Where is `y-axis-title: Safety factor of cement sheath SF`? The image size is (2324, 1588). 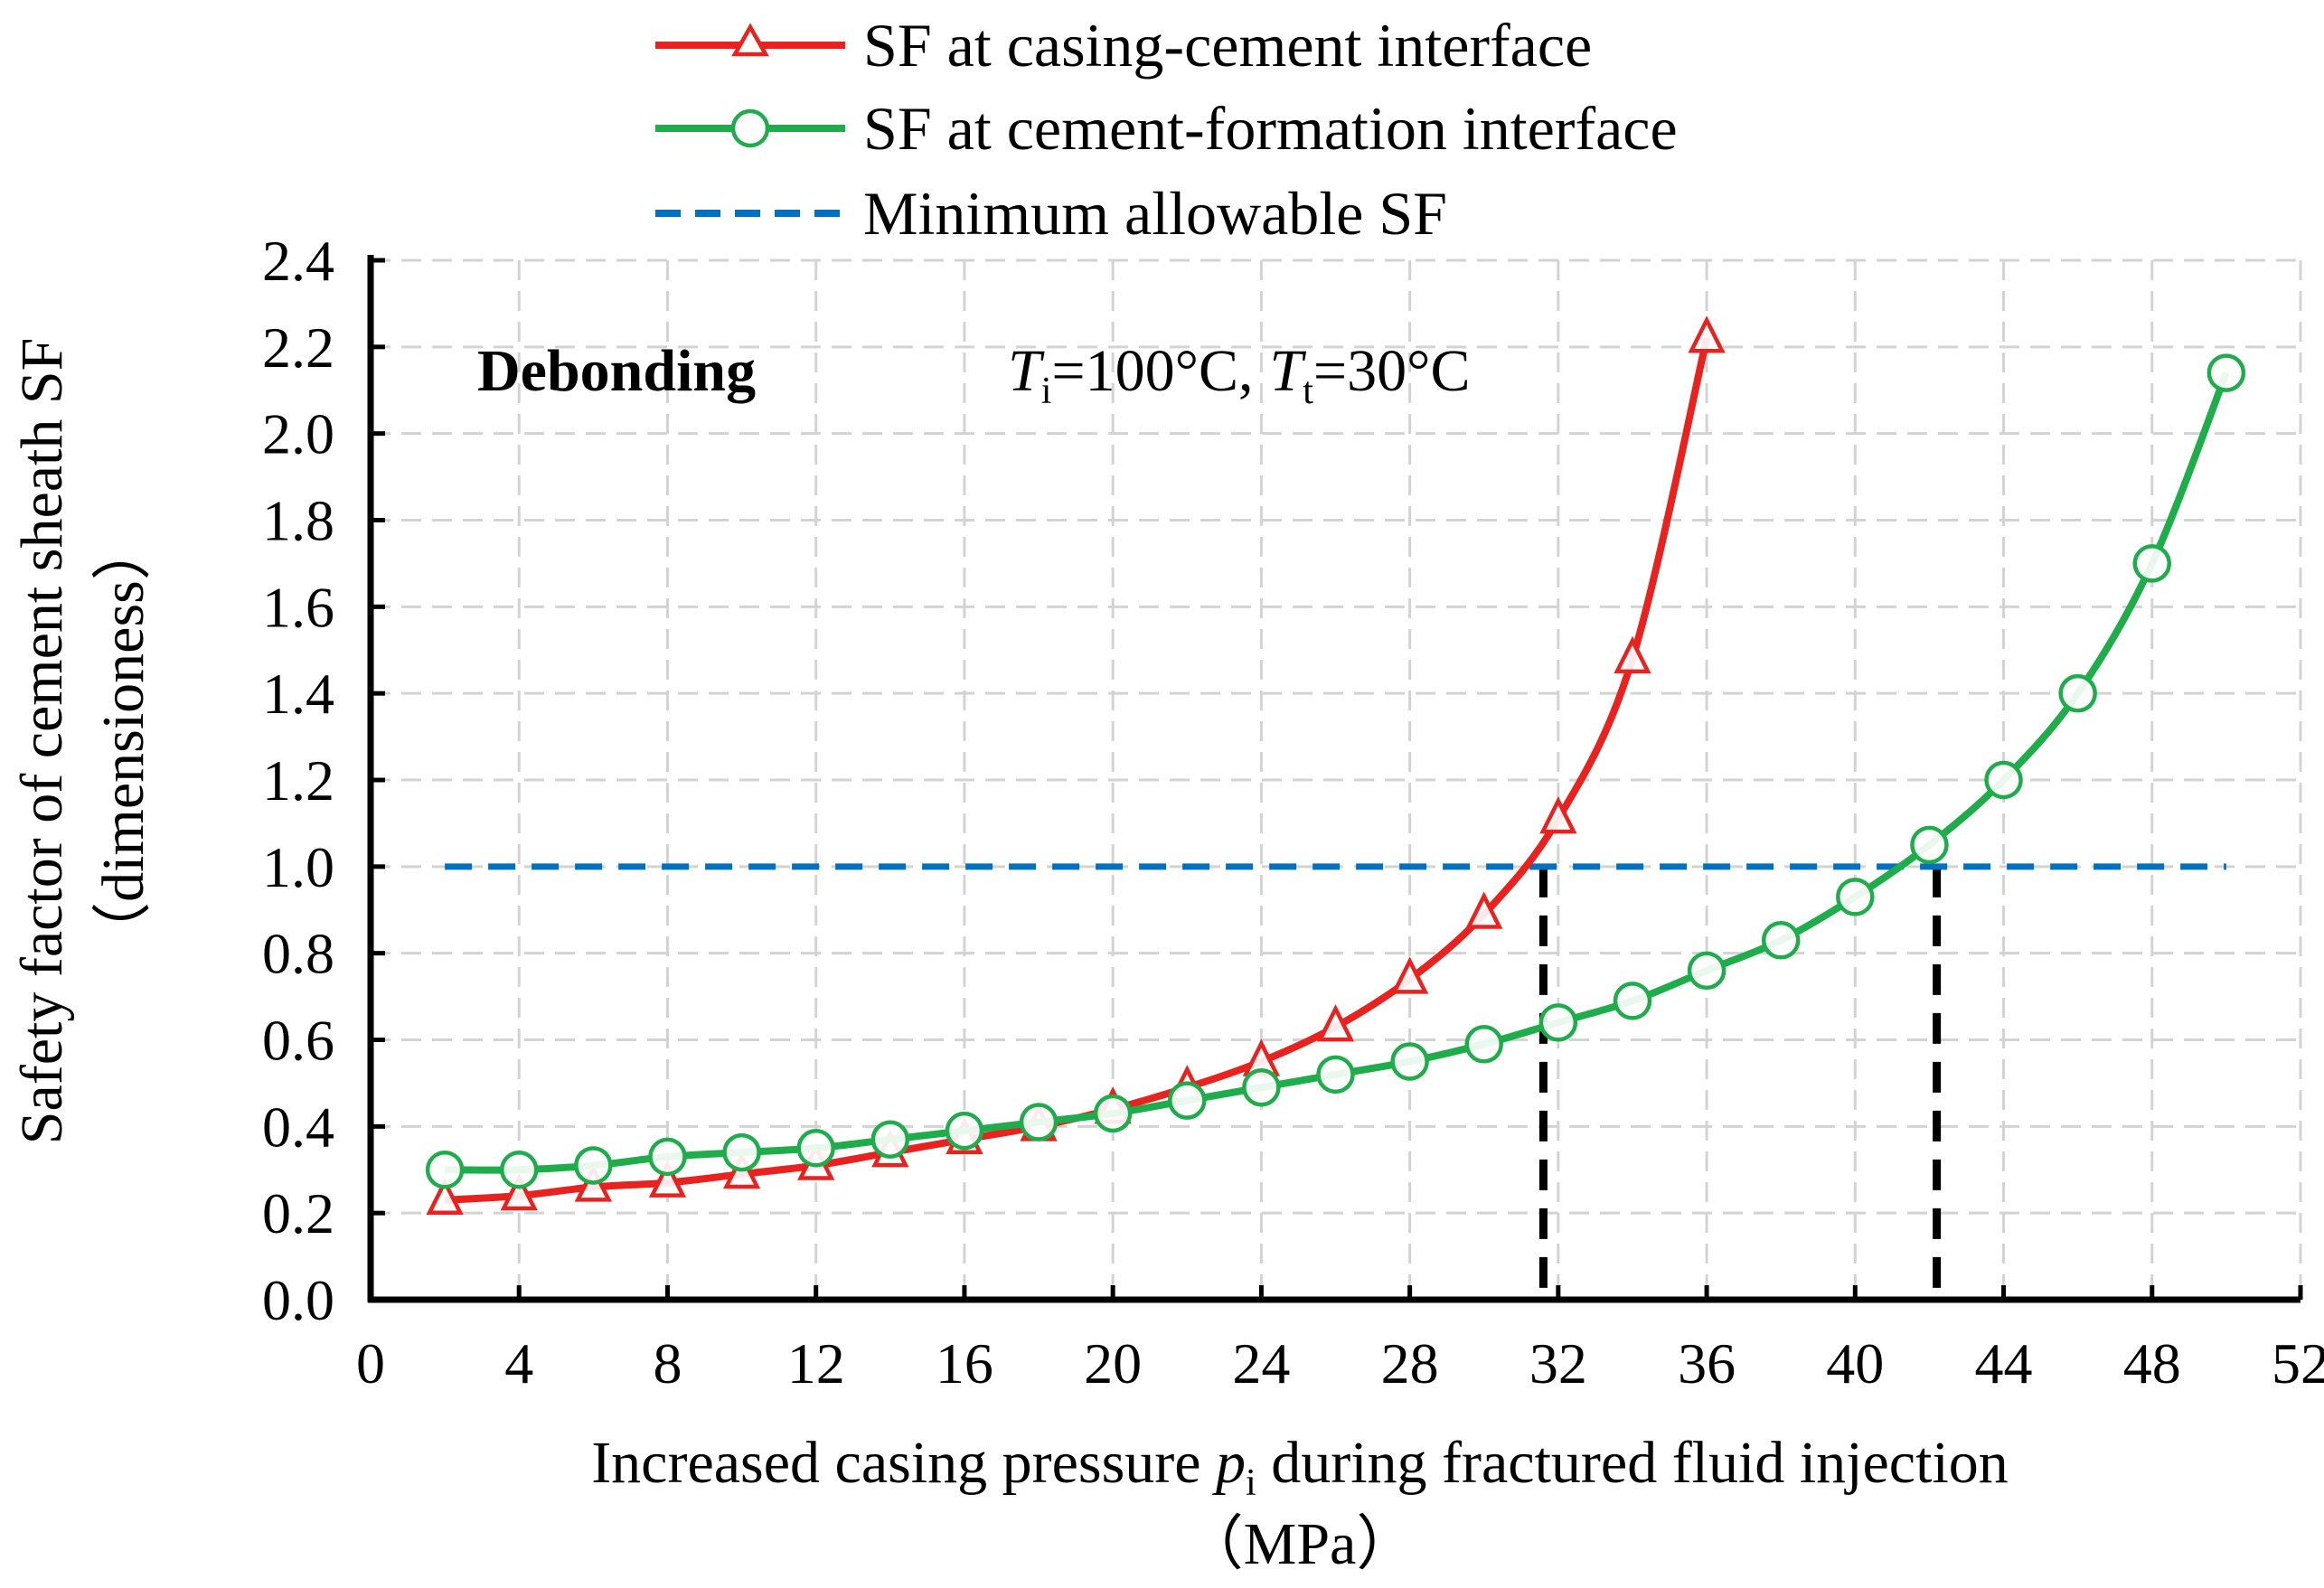
y-axis-title: Safety factor of cement sheath SF is located at coordinates (42, 741).